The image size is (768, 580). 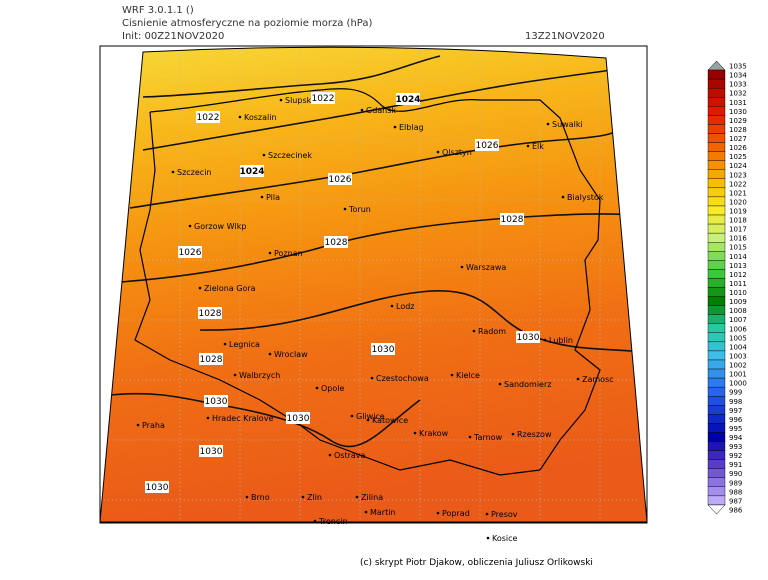 What do you see at coordinates (456, 513) in the screenshot?
I see `city-label: Poprad` at bounding box center [456, 513].